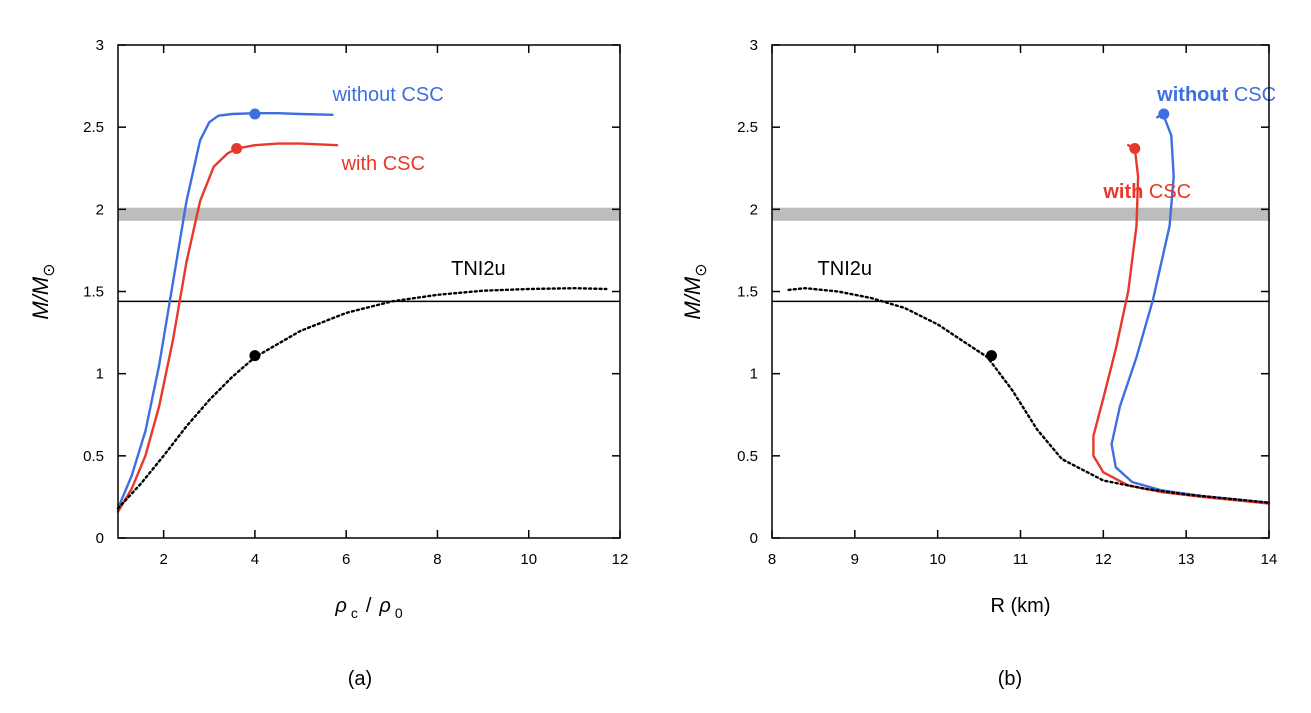 The height and width of the screenshot is (713, 1311). Describe the element at coordinates (383, 164) in the screenshot. I see `series-label-a: with CSC` at that location.